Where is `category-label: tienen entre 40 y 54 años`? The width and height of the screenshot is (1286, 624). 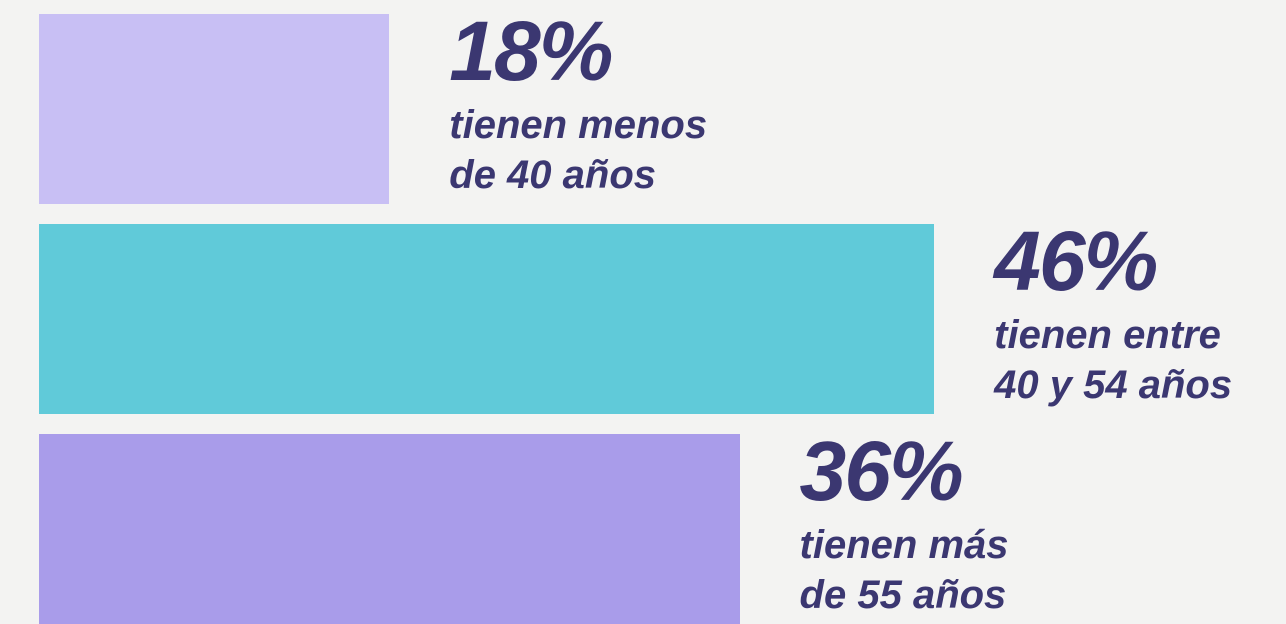
category-label: tienen entre 40 y 54 años is located at coordinates (1113, 360).